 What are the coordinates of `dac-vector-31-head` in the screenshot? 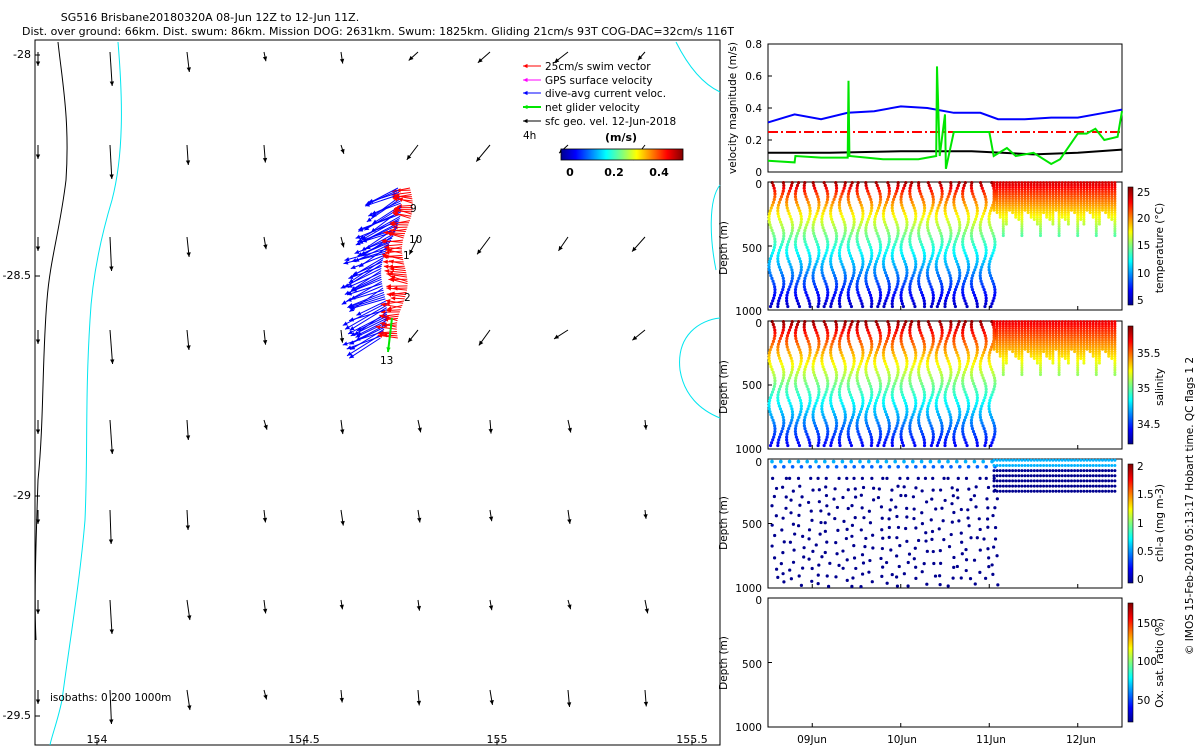 It's located at (353, 267).